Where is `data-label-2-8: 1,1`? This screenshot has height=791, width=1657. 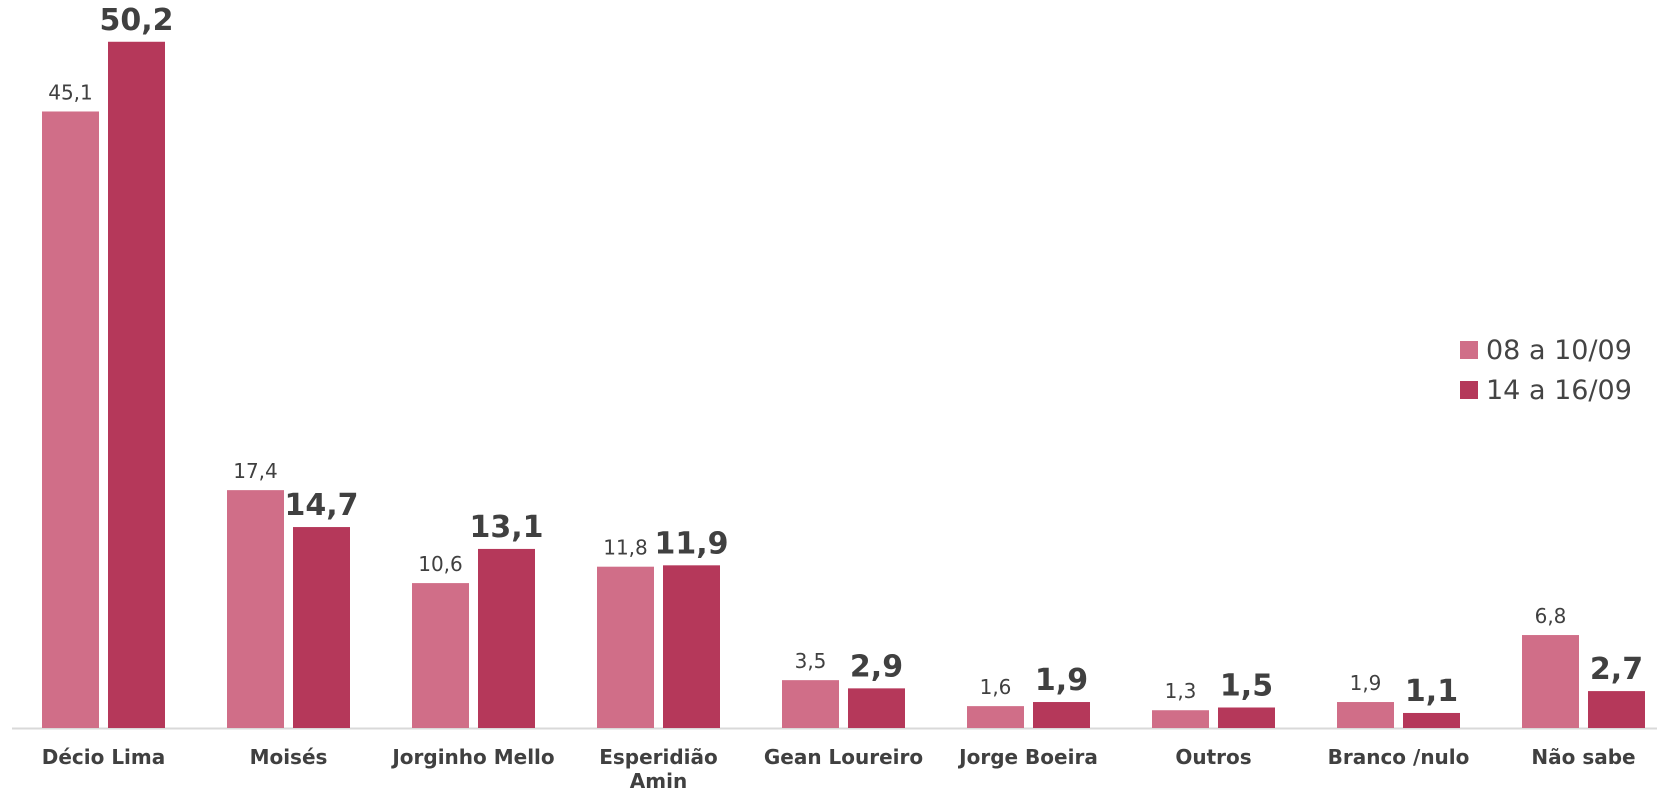 data-label-2-8: 1,1 is located at coordinates (1431, 691).